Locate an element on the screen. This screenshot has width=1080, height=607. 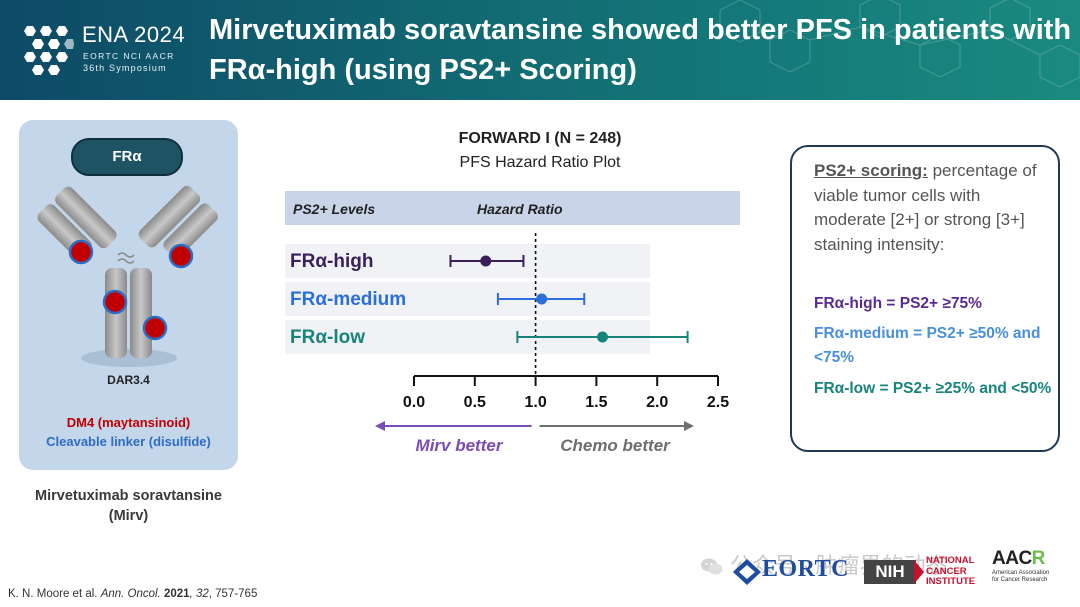
column-header-levels: PS2+ Levels is located at coordinates (334, 209).